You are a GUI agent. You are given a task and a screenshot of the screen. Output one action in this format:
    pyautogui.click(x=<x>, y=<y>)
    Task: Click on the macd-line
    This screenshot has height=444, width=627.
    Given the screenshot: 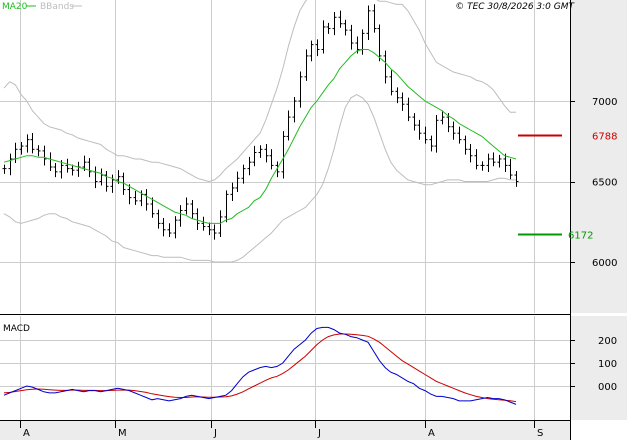 What is the action you would take?
    pyautogui.click(x=260, y=365)
    